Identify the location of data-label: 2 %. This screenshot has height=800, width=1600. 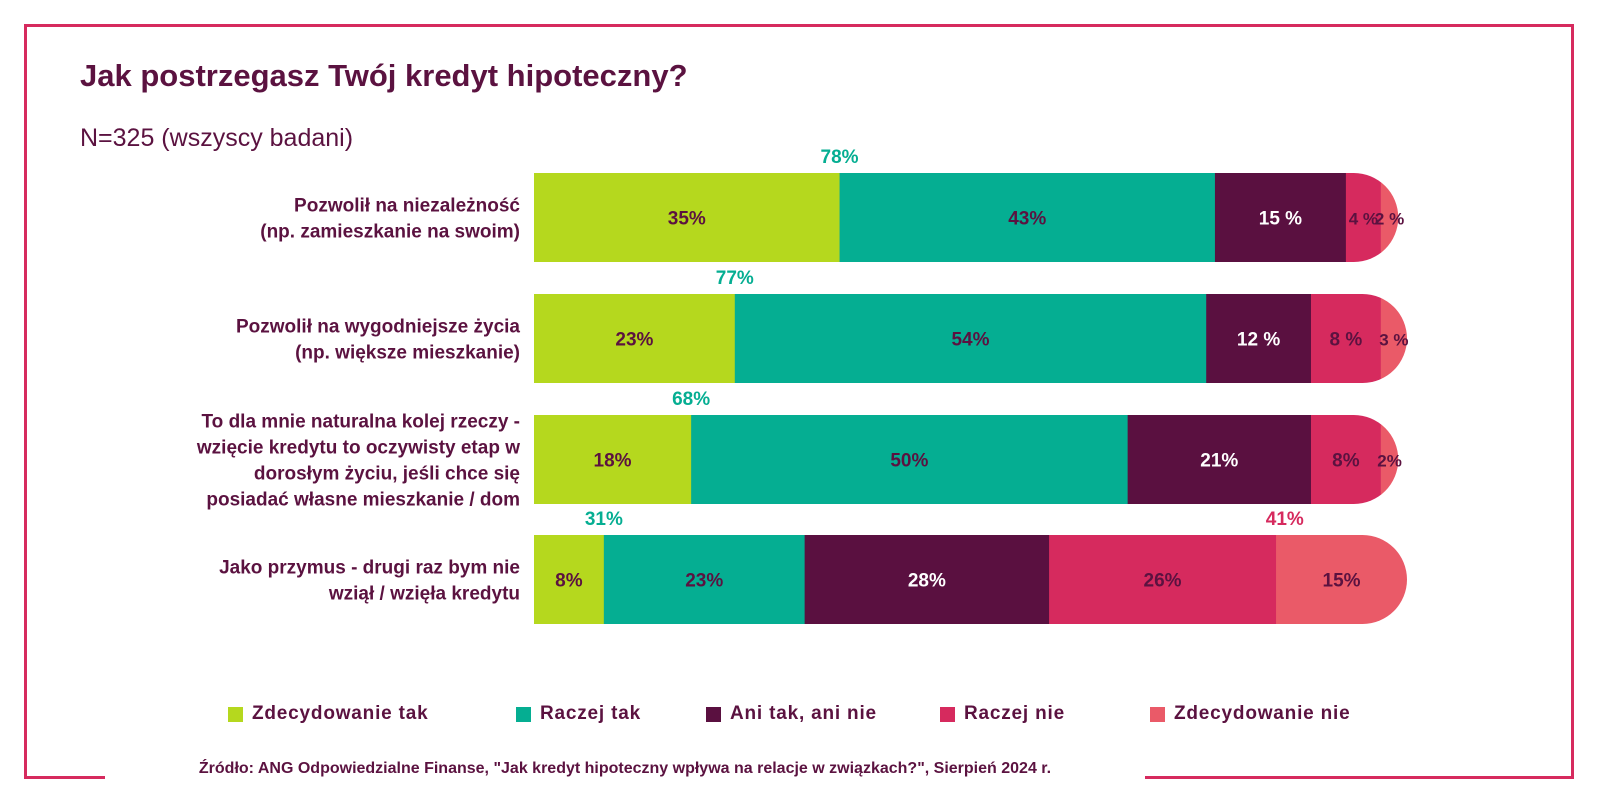
(1389, 219).